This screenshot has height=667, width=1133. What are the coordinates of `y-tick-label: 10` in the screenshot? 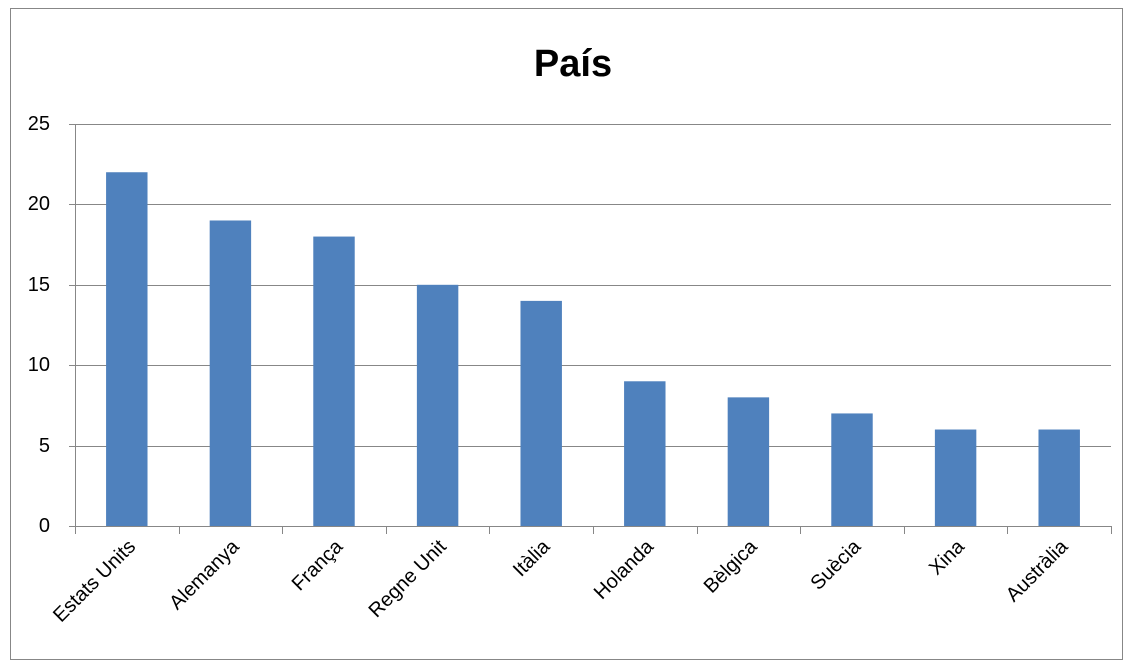 It's located at (39, 365).